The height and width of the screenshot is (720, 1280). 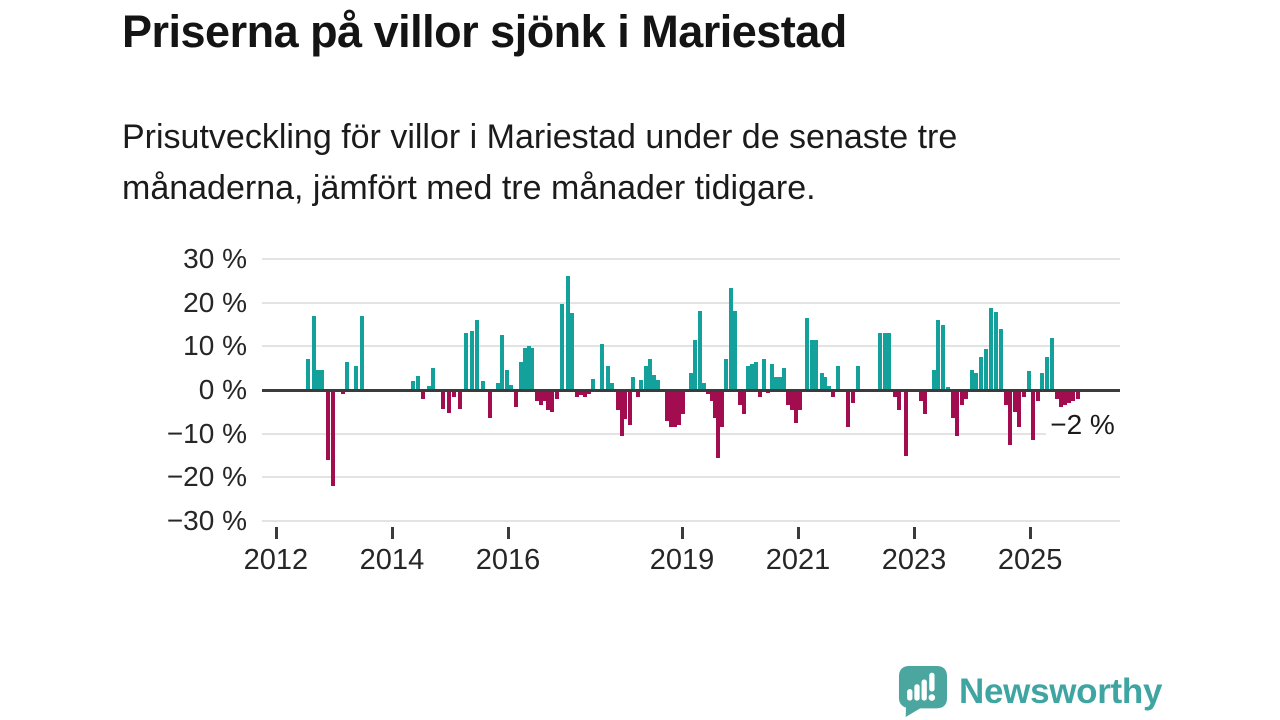 I want to click on x-axis-label: 2016, so click(x=508, y=560).